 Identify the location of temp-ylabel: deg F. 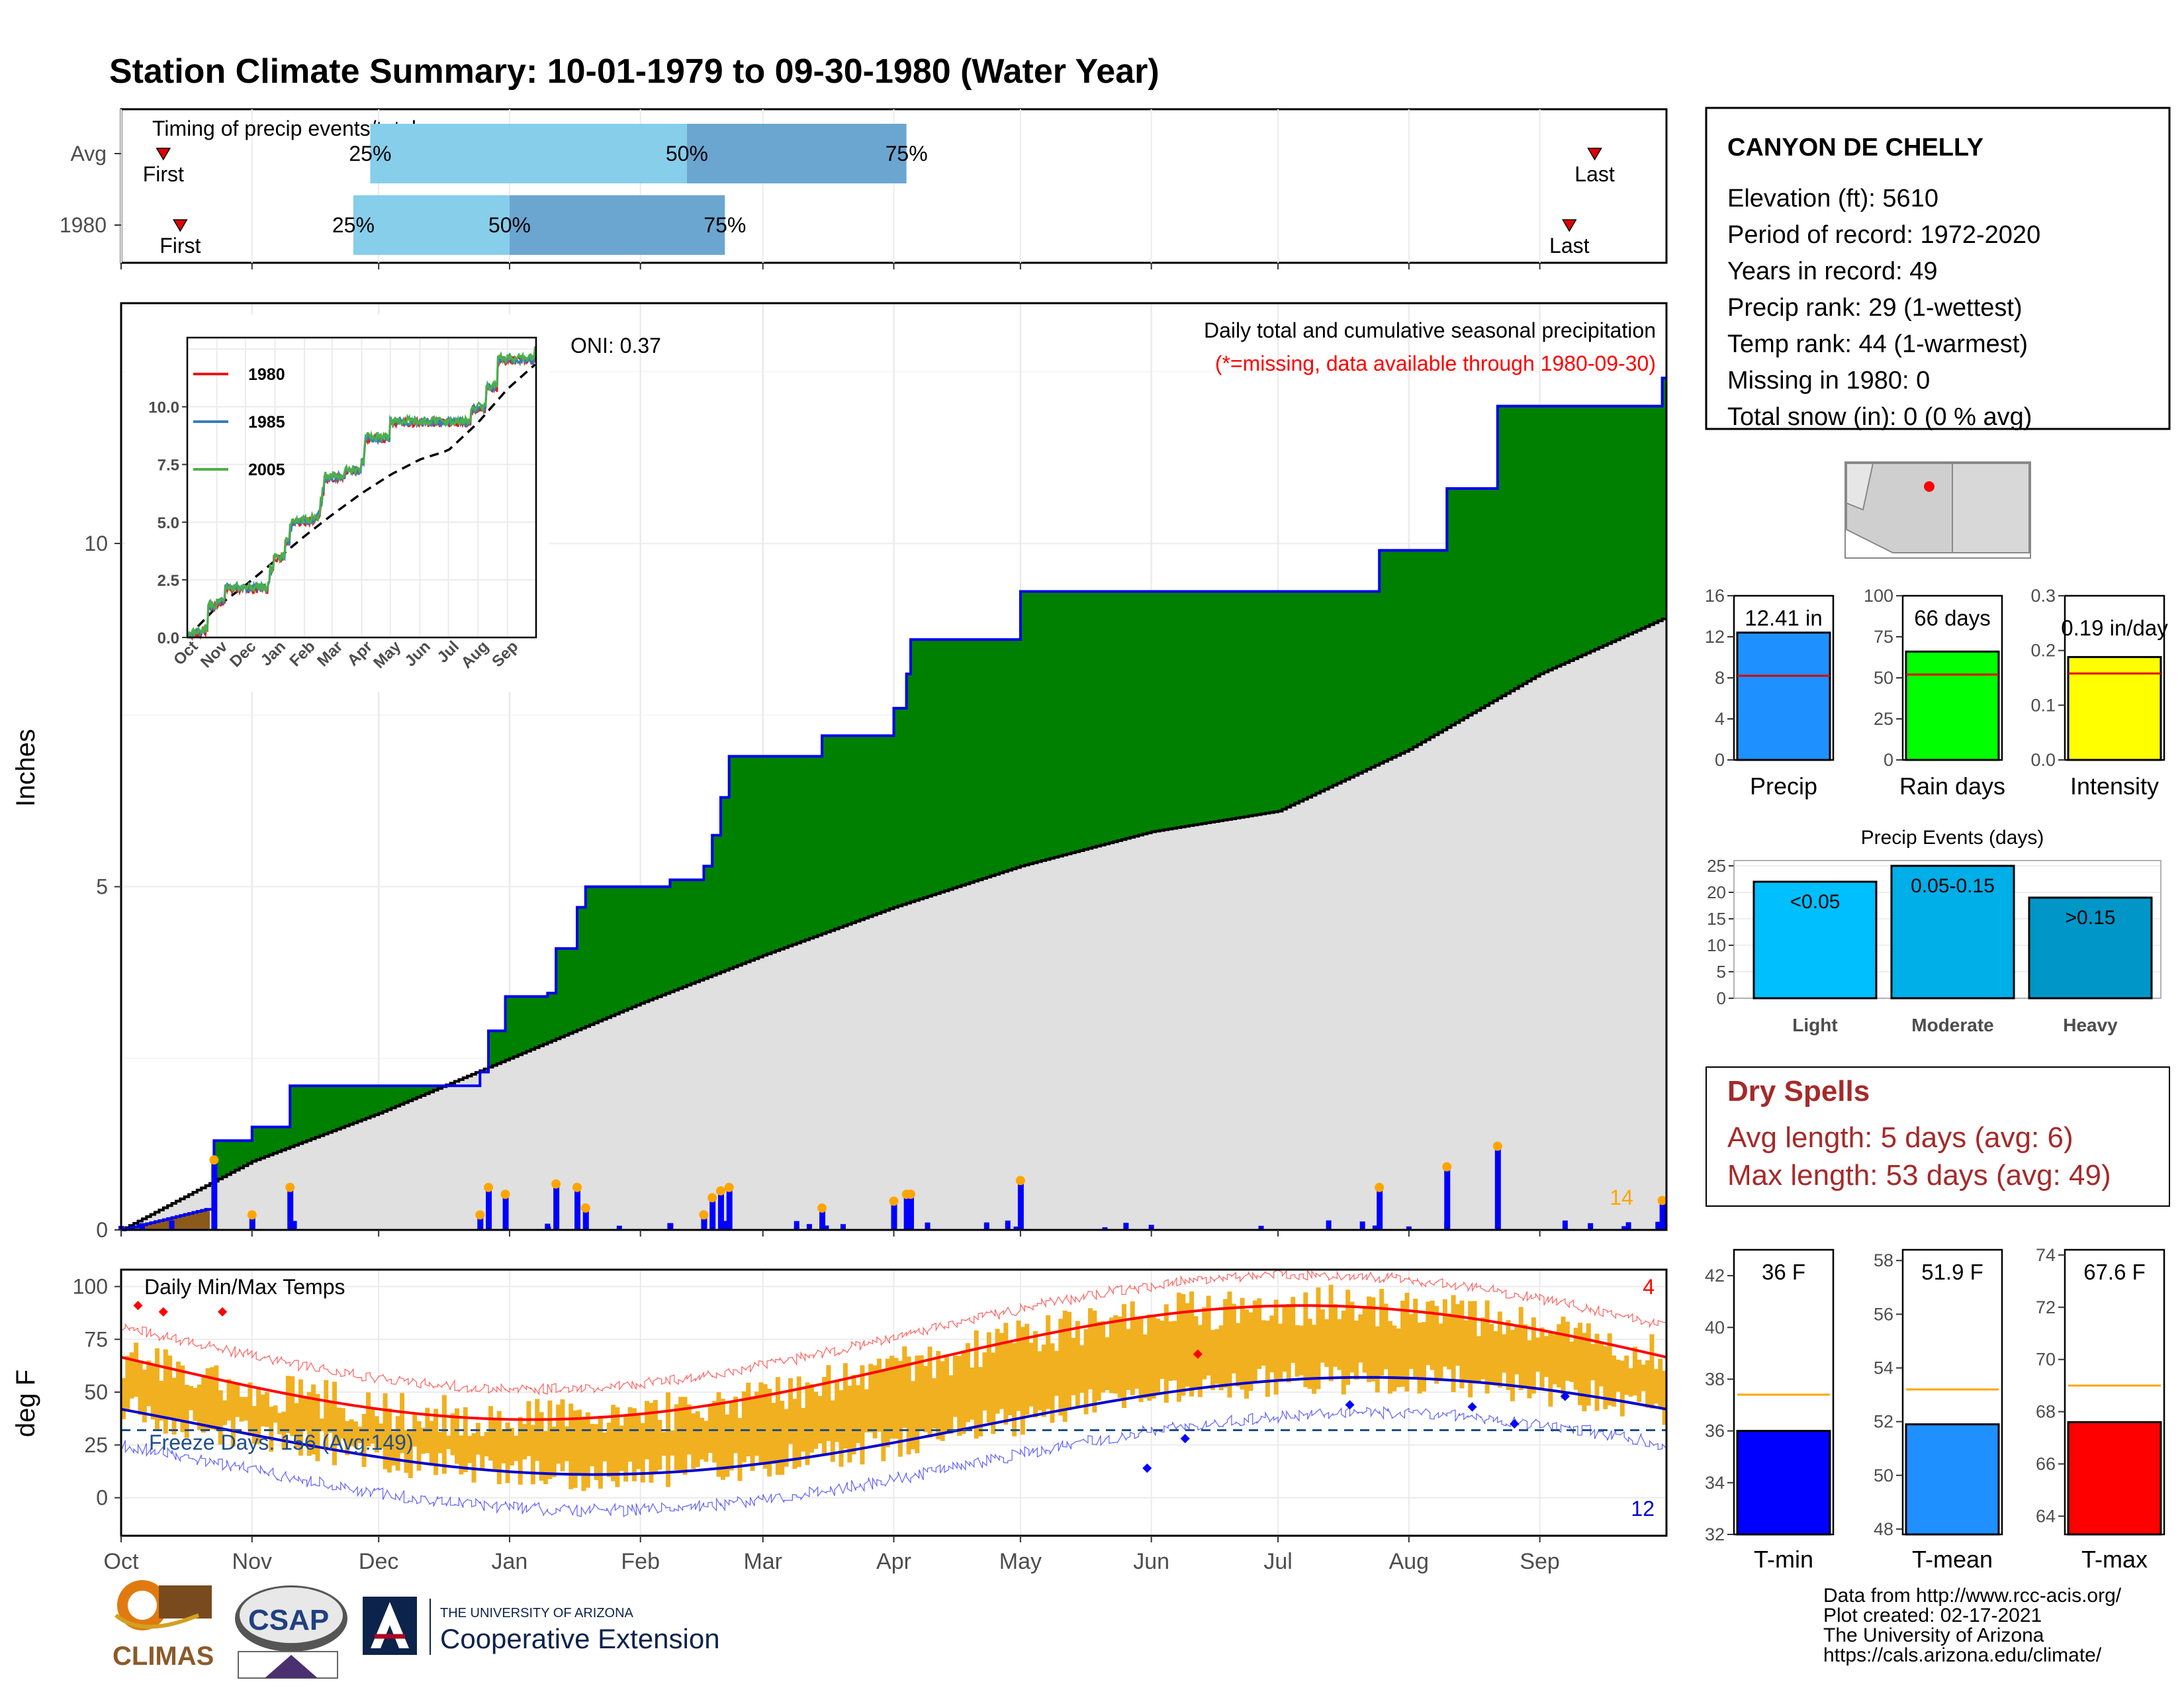
(26, 1403).